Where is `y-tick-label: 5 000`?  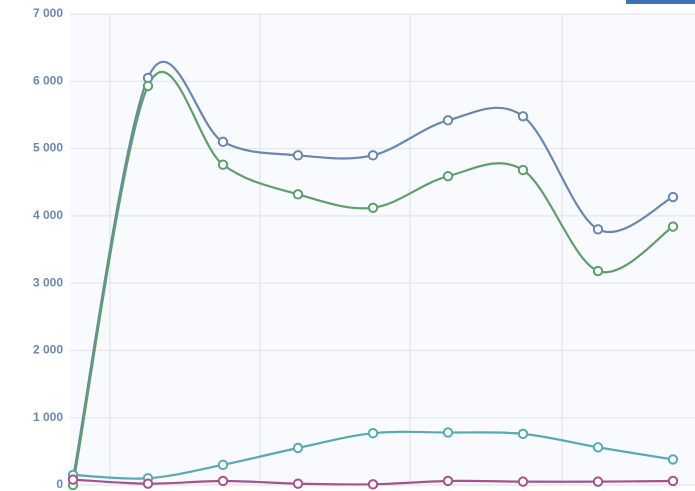
y-tick-label: 5 000 is located at coordinates (48, 148).